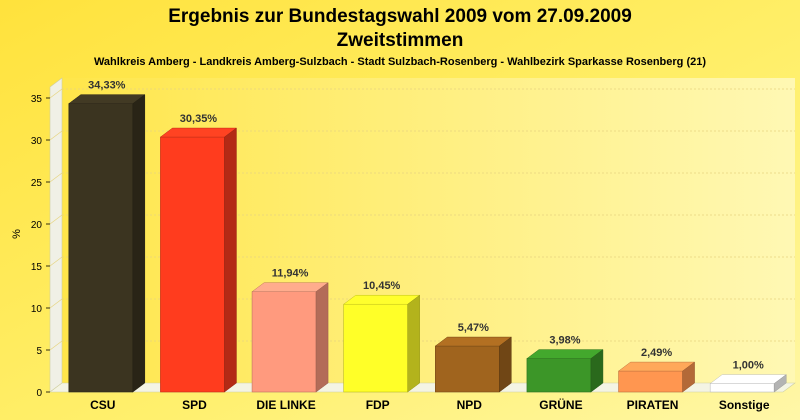 The height and width of the screenshot is (420, 800). I want to click on bar-csu, so click(107, 243).